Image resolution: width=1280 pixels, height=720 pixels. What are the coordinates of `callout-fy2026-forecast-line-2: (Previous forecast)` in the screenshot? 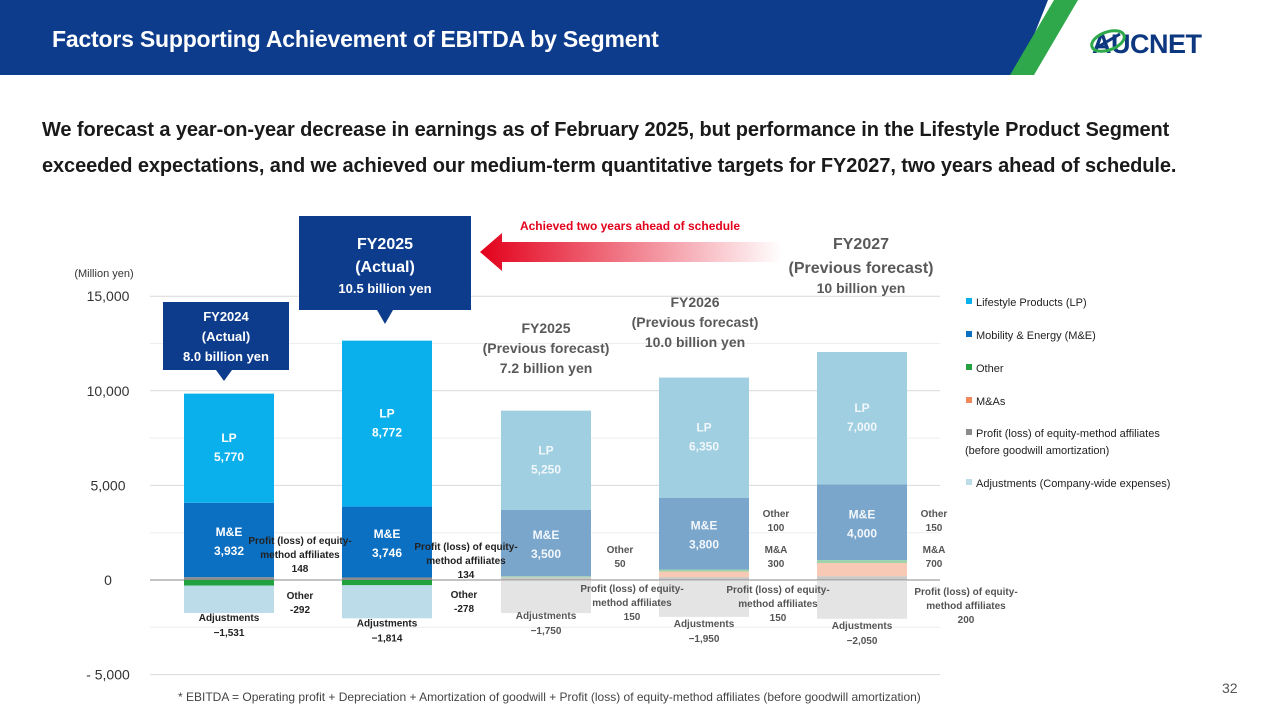 It's located at (695, 322).